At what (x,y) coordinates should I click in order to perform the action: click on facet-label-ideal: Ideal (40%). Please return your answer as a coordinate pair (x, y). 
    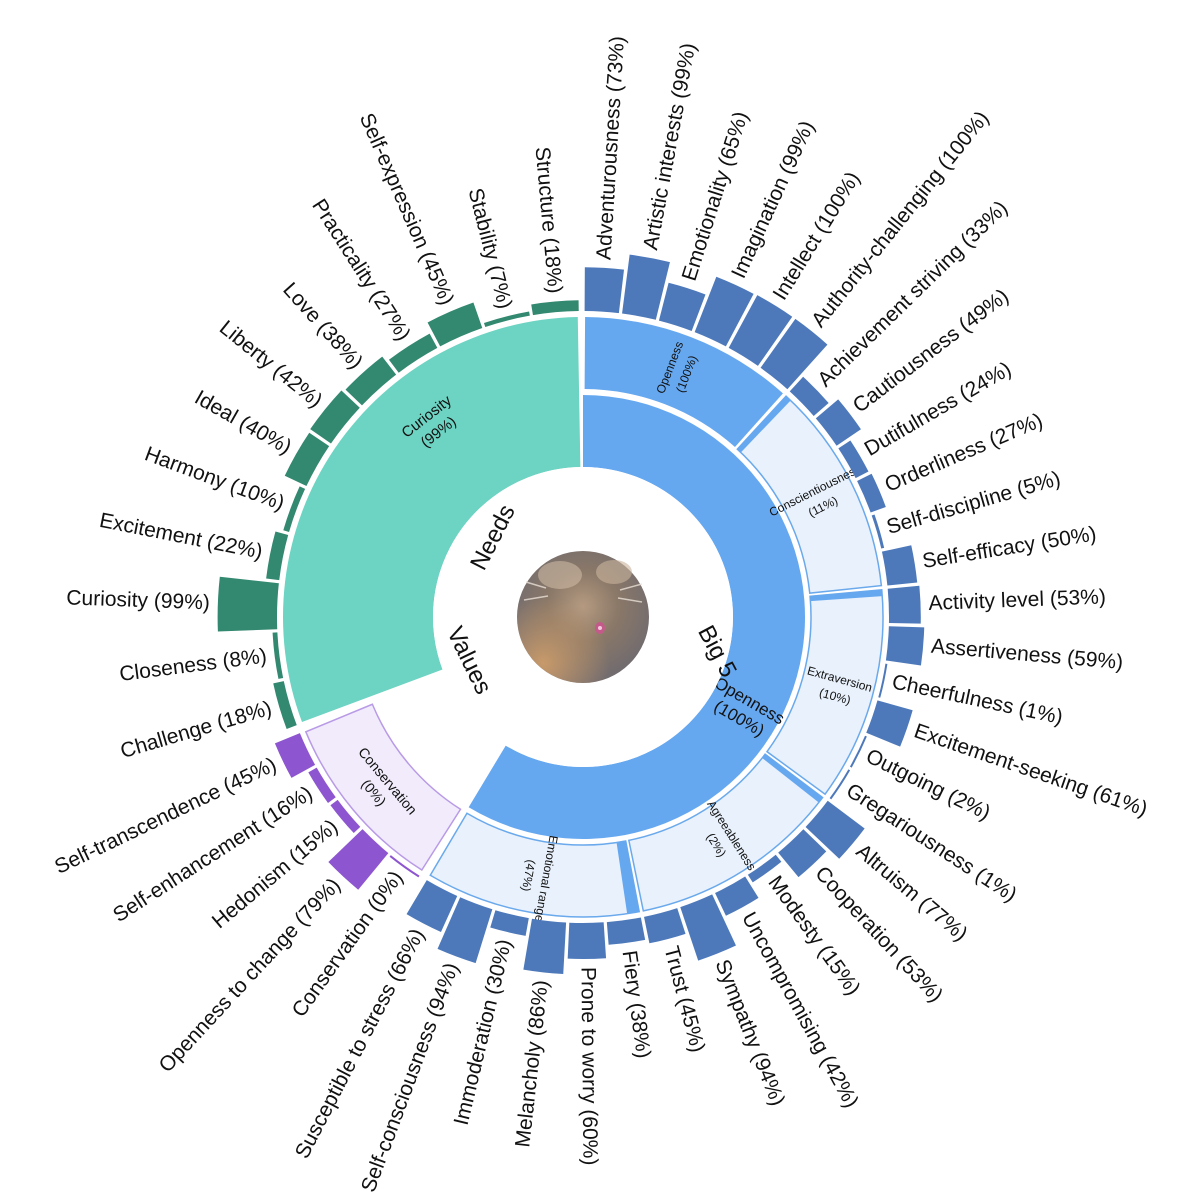
    Looking at the image, I should click on (243, 422).